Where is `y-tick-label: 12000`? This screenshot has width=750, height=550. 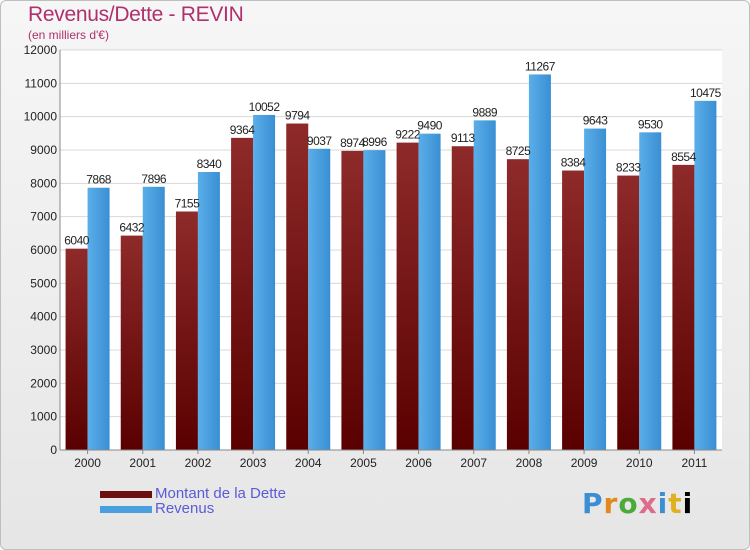 y-tick-label: 12000 is located at coordinates (41, 50).